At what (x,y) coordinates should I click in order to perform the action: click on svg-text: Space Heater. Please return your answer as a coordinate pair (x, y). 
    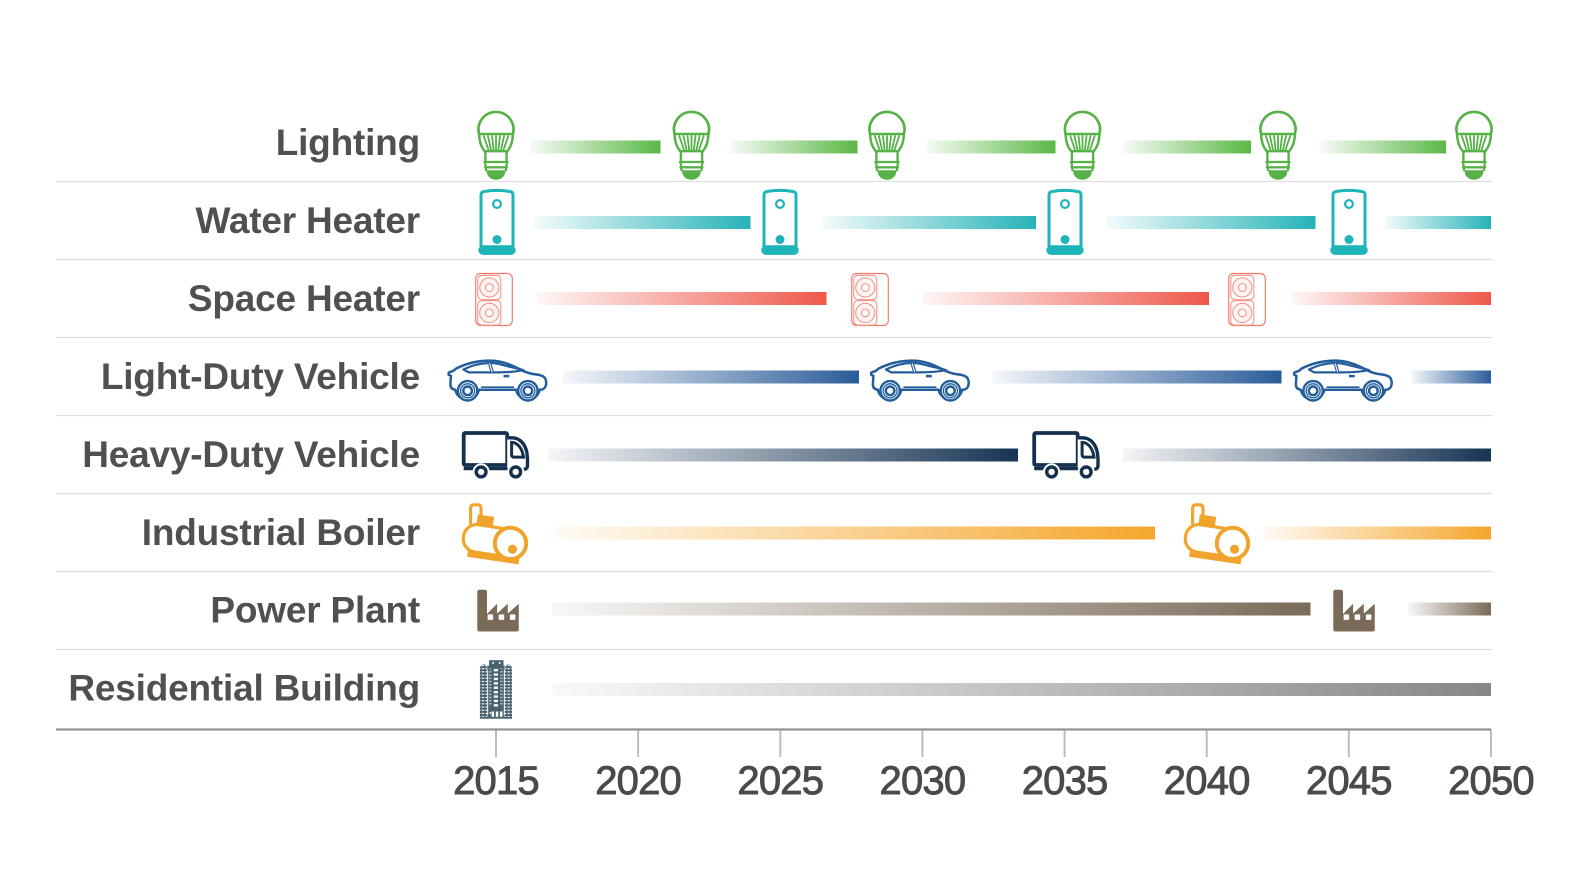
    Looking at the image, I should click on (304, 298).